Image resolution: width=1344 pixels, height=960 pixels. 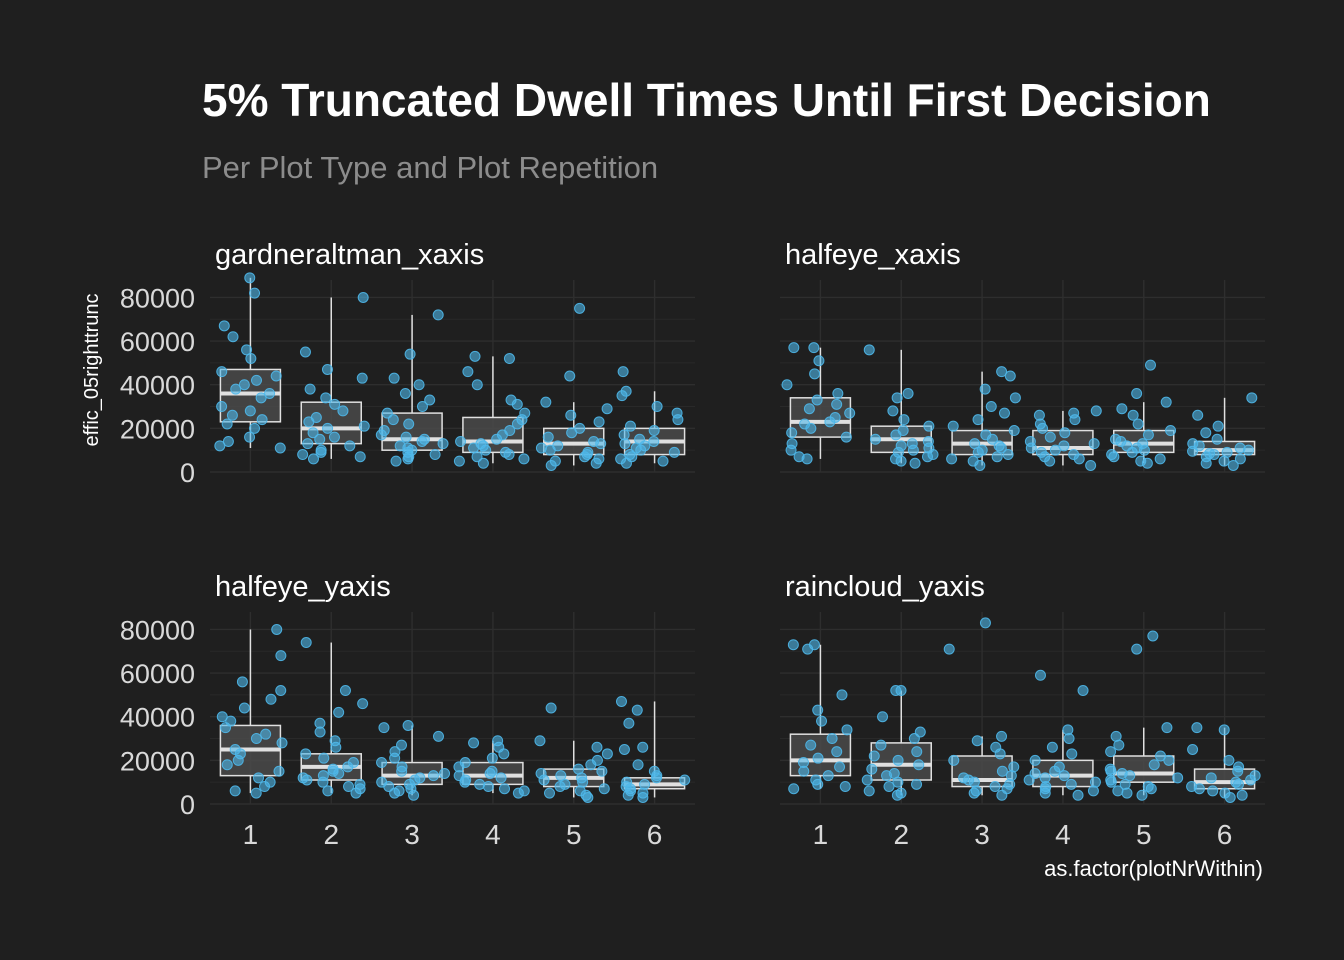 I want to click on y-tick-label: 0, so click(x=187, y=805).